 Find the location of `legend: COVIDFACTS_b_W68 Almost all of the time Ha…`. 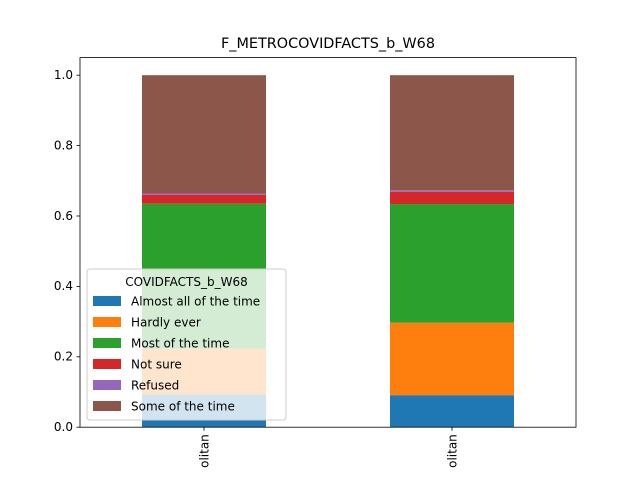

legend: COVIDFACTS_b_W68 Almost all of the time Ha… is located at coordinates (186, 344).